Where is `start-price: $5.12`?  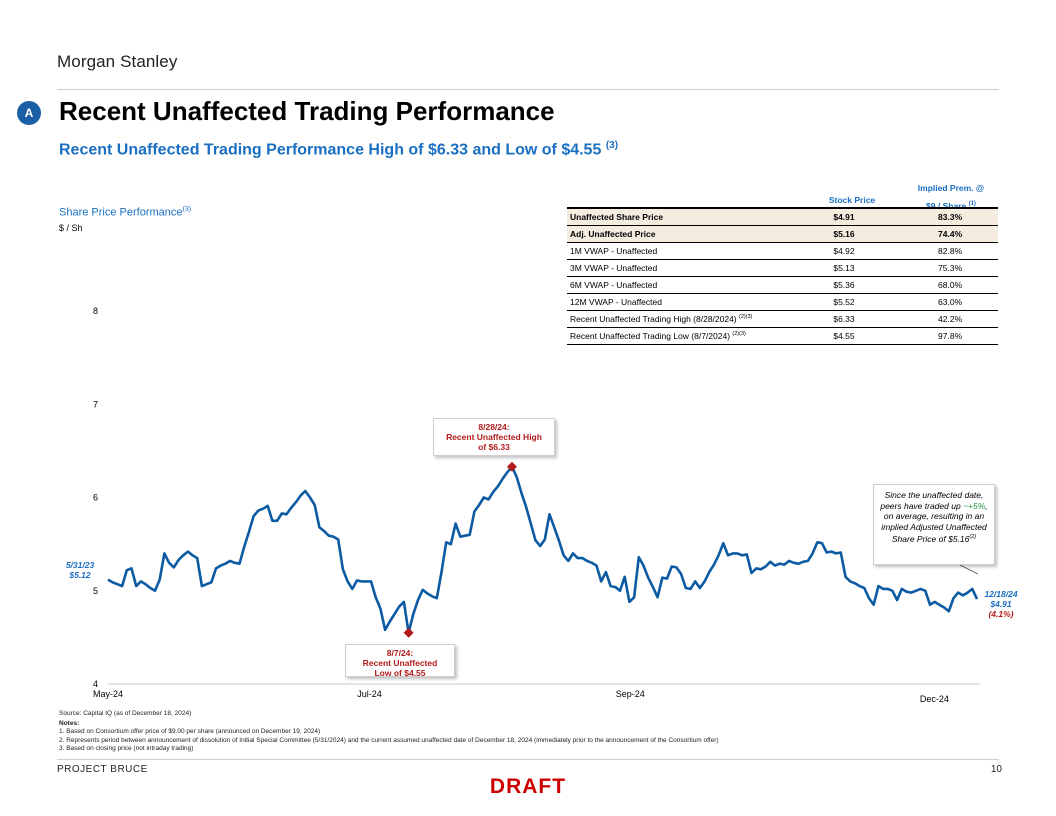 start-price: $5.12 is located at coordinates (80, 575).